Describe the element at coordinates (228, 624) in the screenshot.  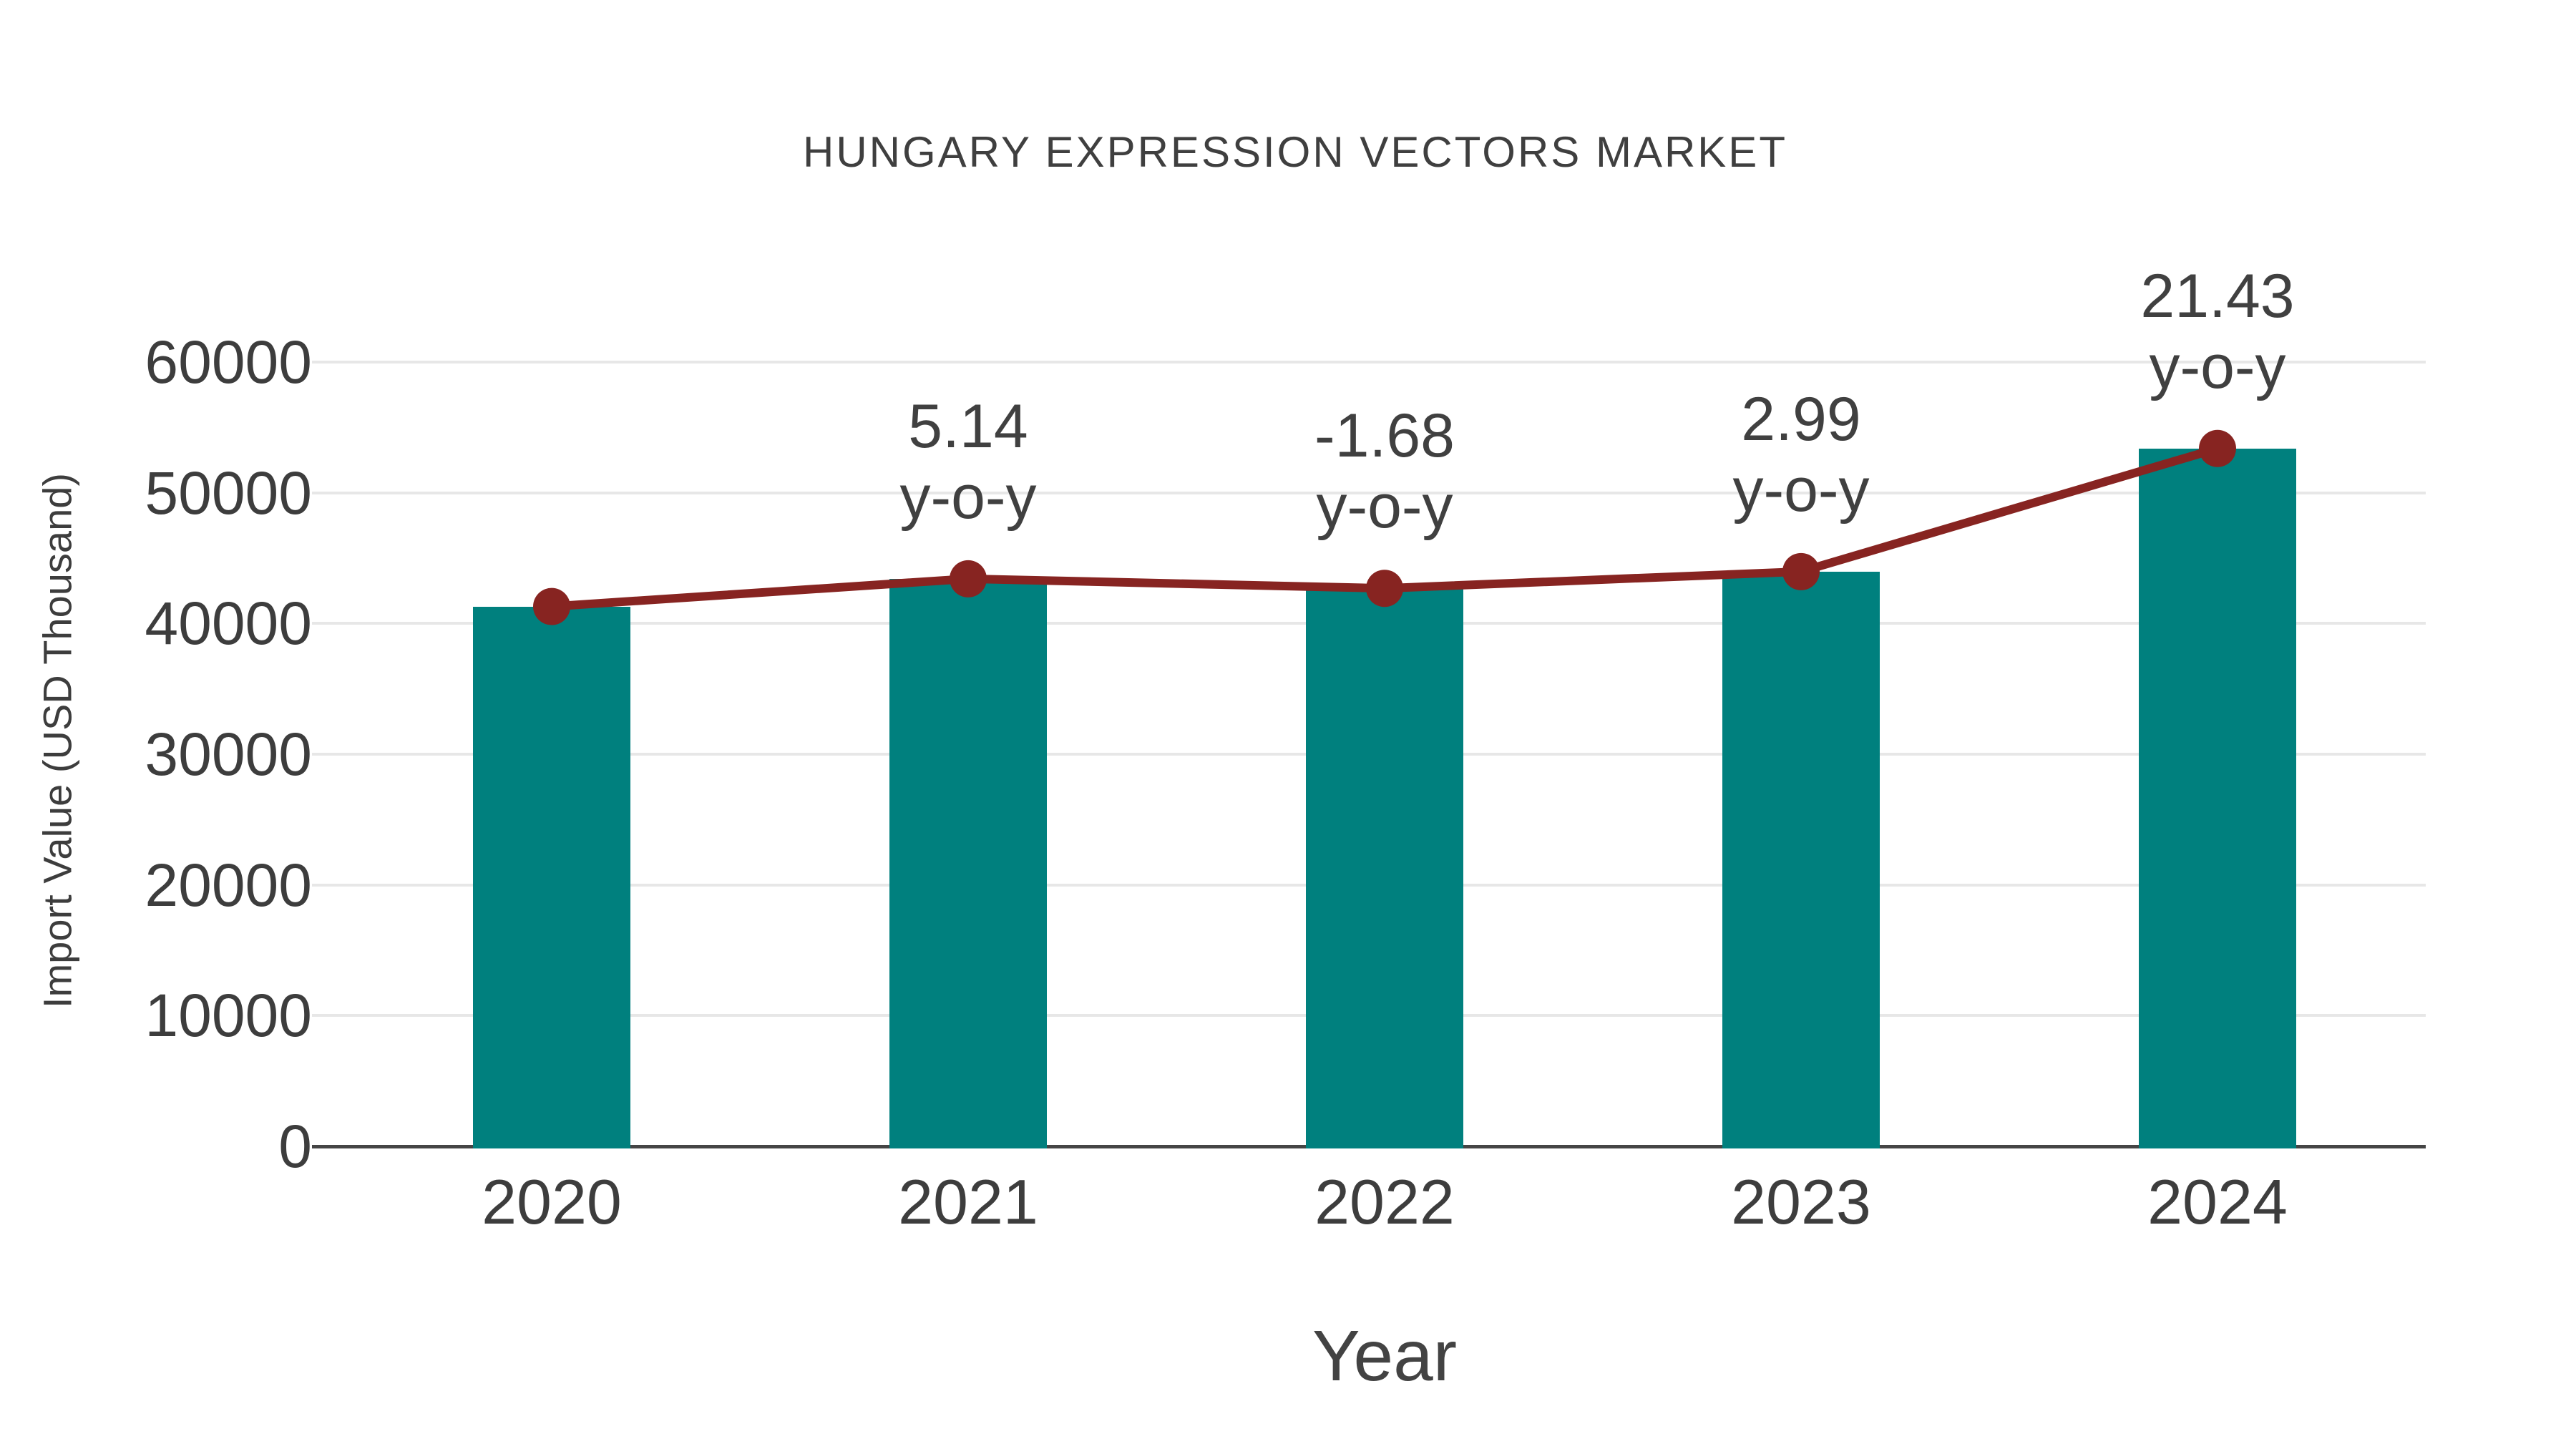
I see `y-tick-label: 40000` at that location.